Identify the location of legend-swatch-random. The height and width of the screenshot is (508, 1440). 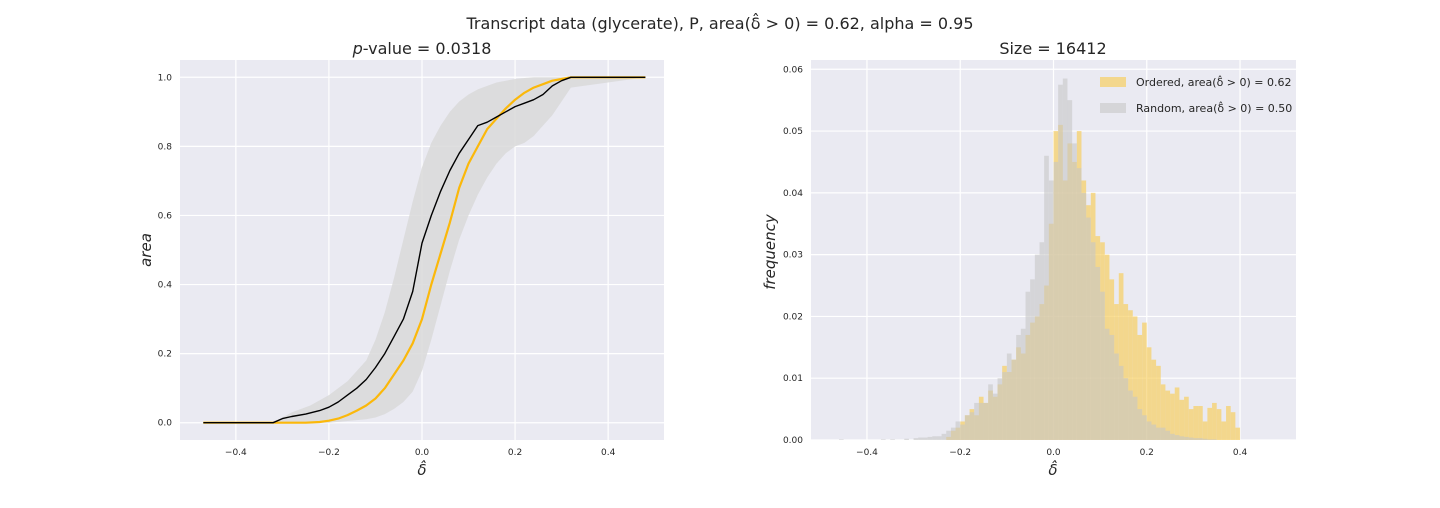
(1113, 108).